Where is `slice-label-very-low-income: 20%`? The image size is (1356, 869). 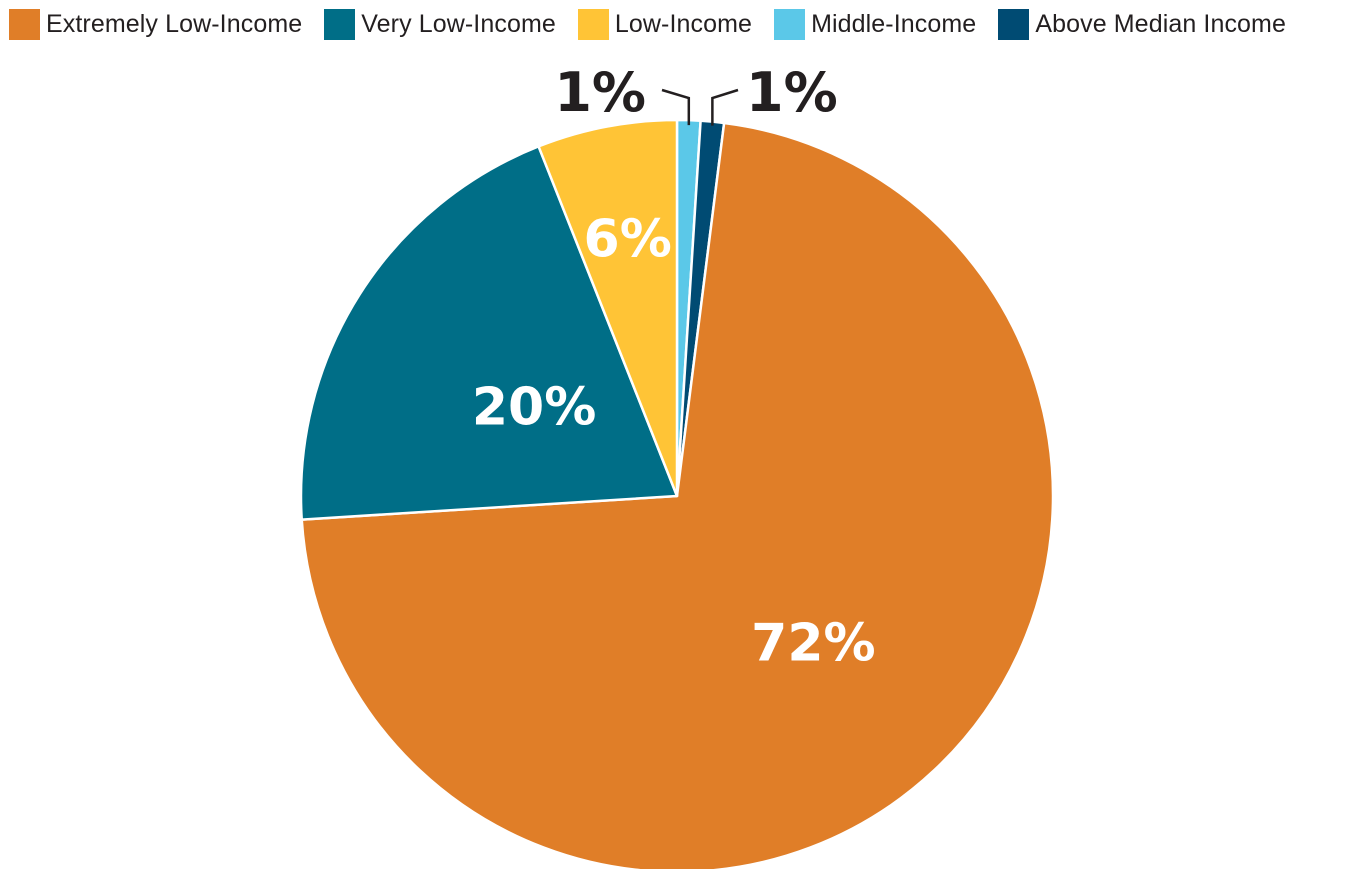 slice-label-very-low-income: 20% is located at coordinates (534, 407).